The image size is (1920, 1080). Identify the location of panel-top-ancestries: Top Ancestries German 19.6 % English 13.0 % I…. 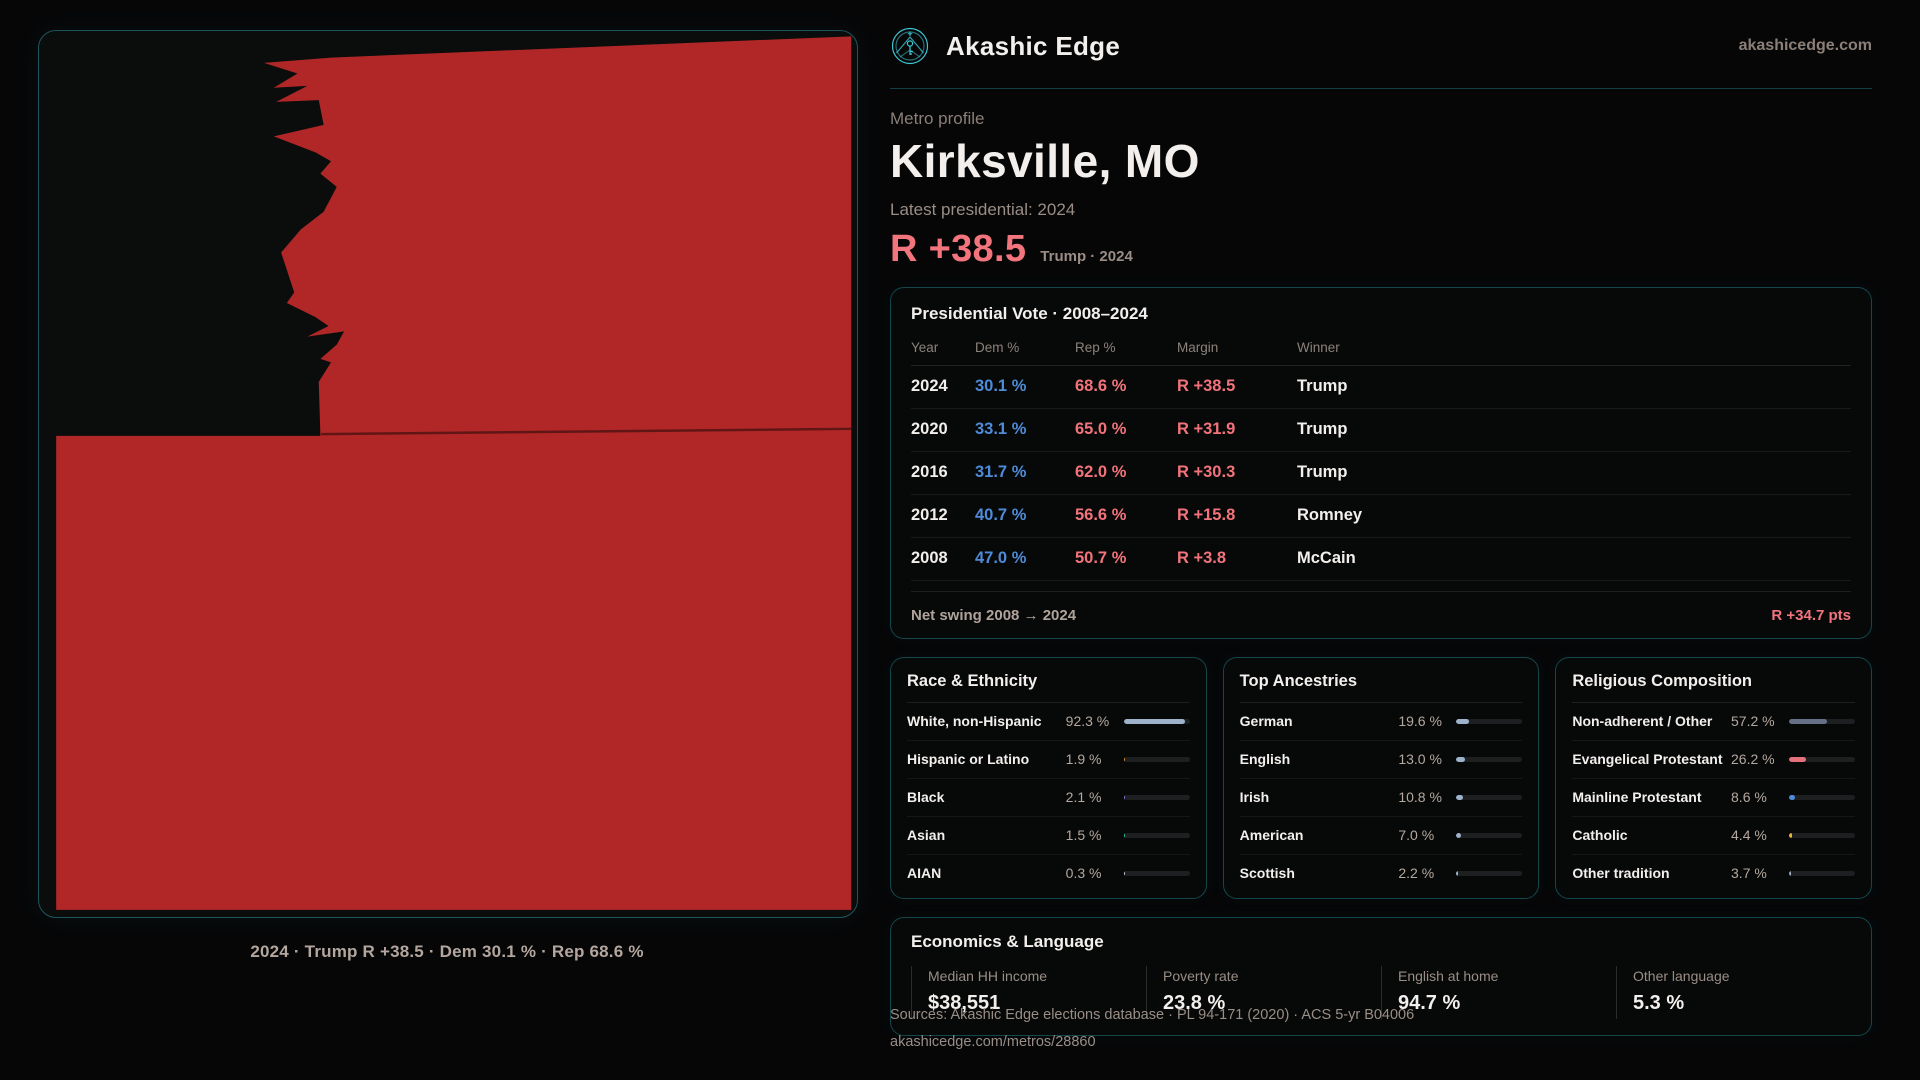
(1381, 777).